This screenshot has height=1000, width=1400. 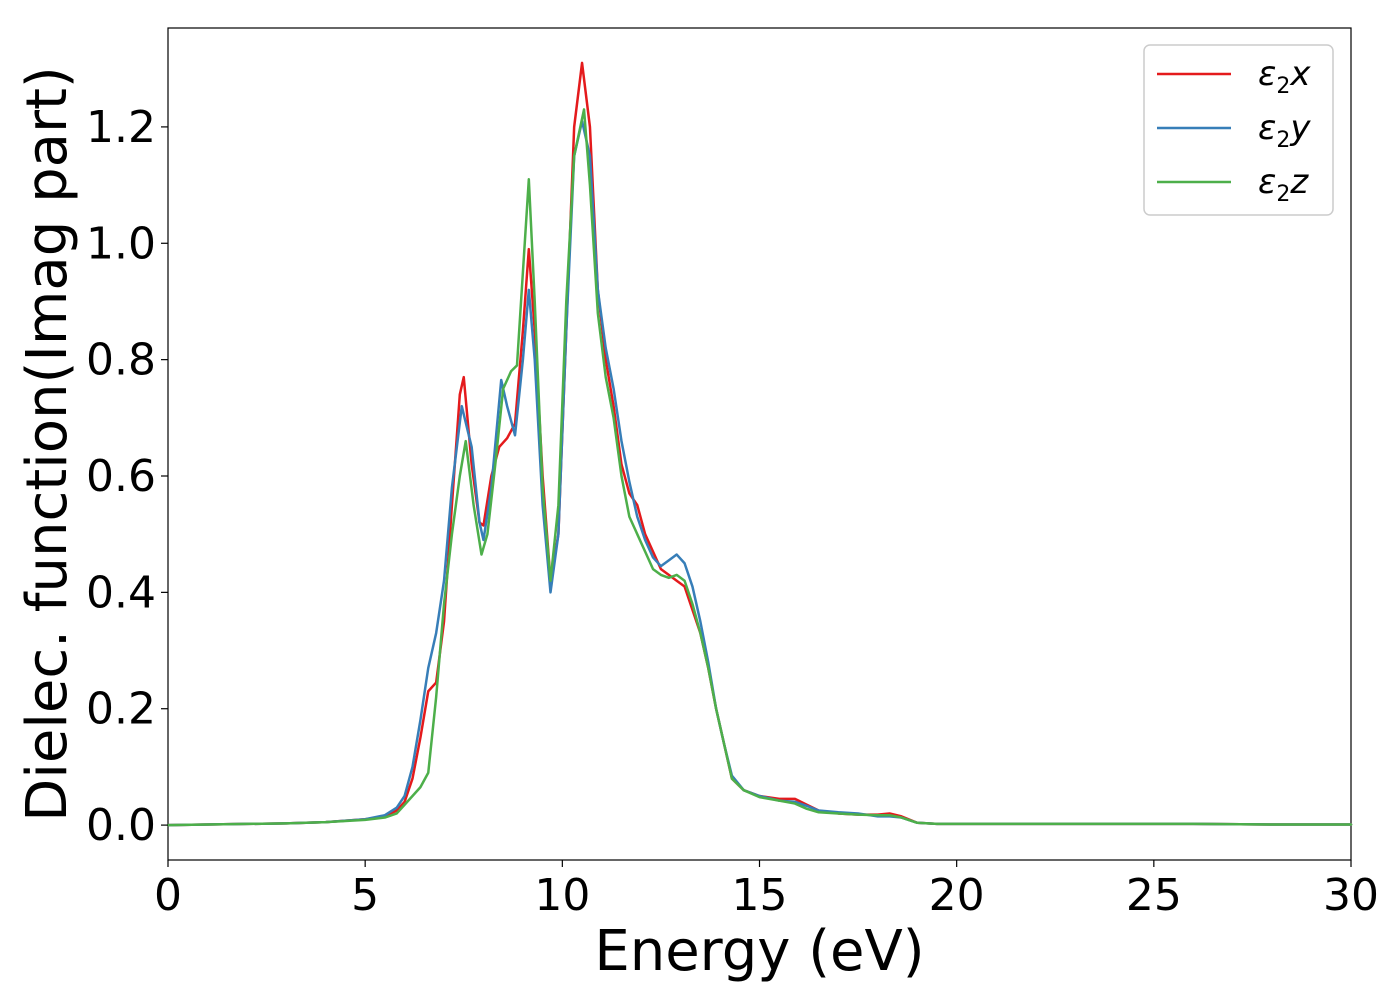 What do you see at coordinates (47, 444) in the screenshot?
I see `y-axis-label: Dielec. function(Imag part)` at bounding box center [47, 444].